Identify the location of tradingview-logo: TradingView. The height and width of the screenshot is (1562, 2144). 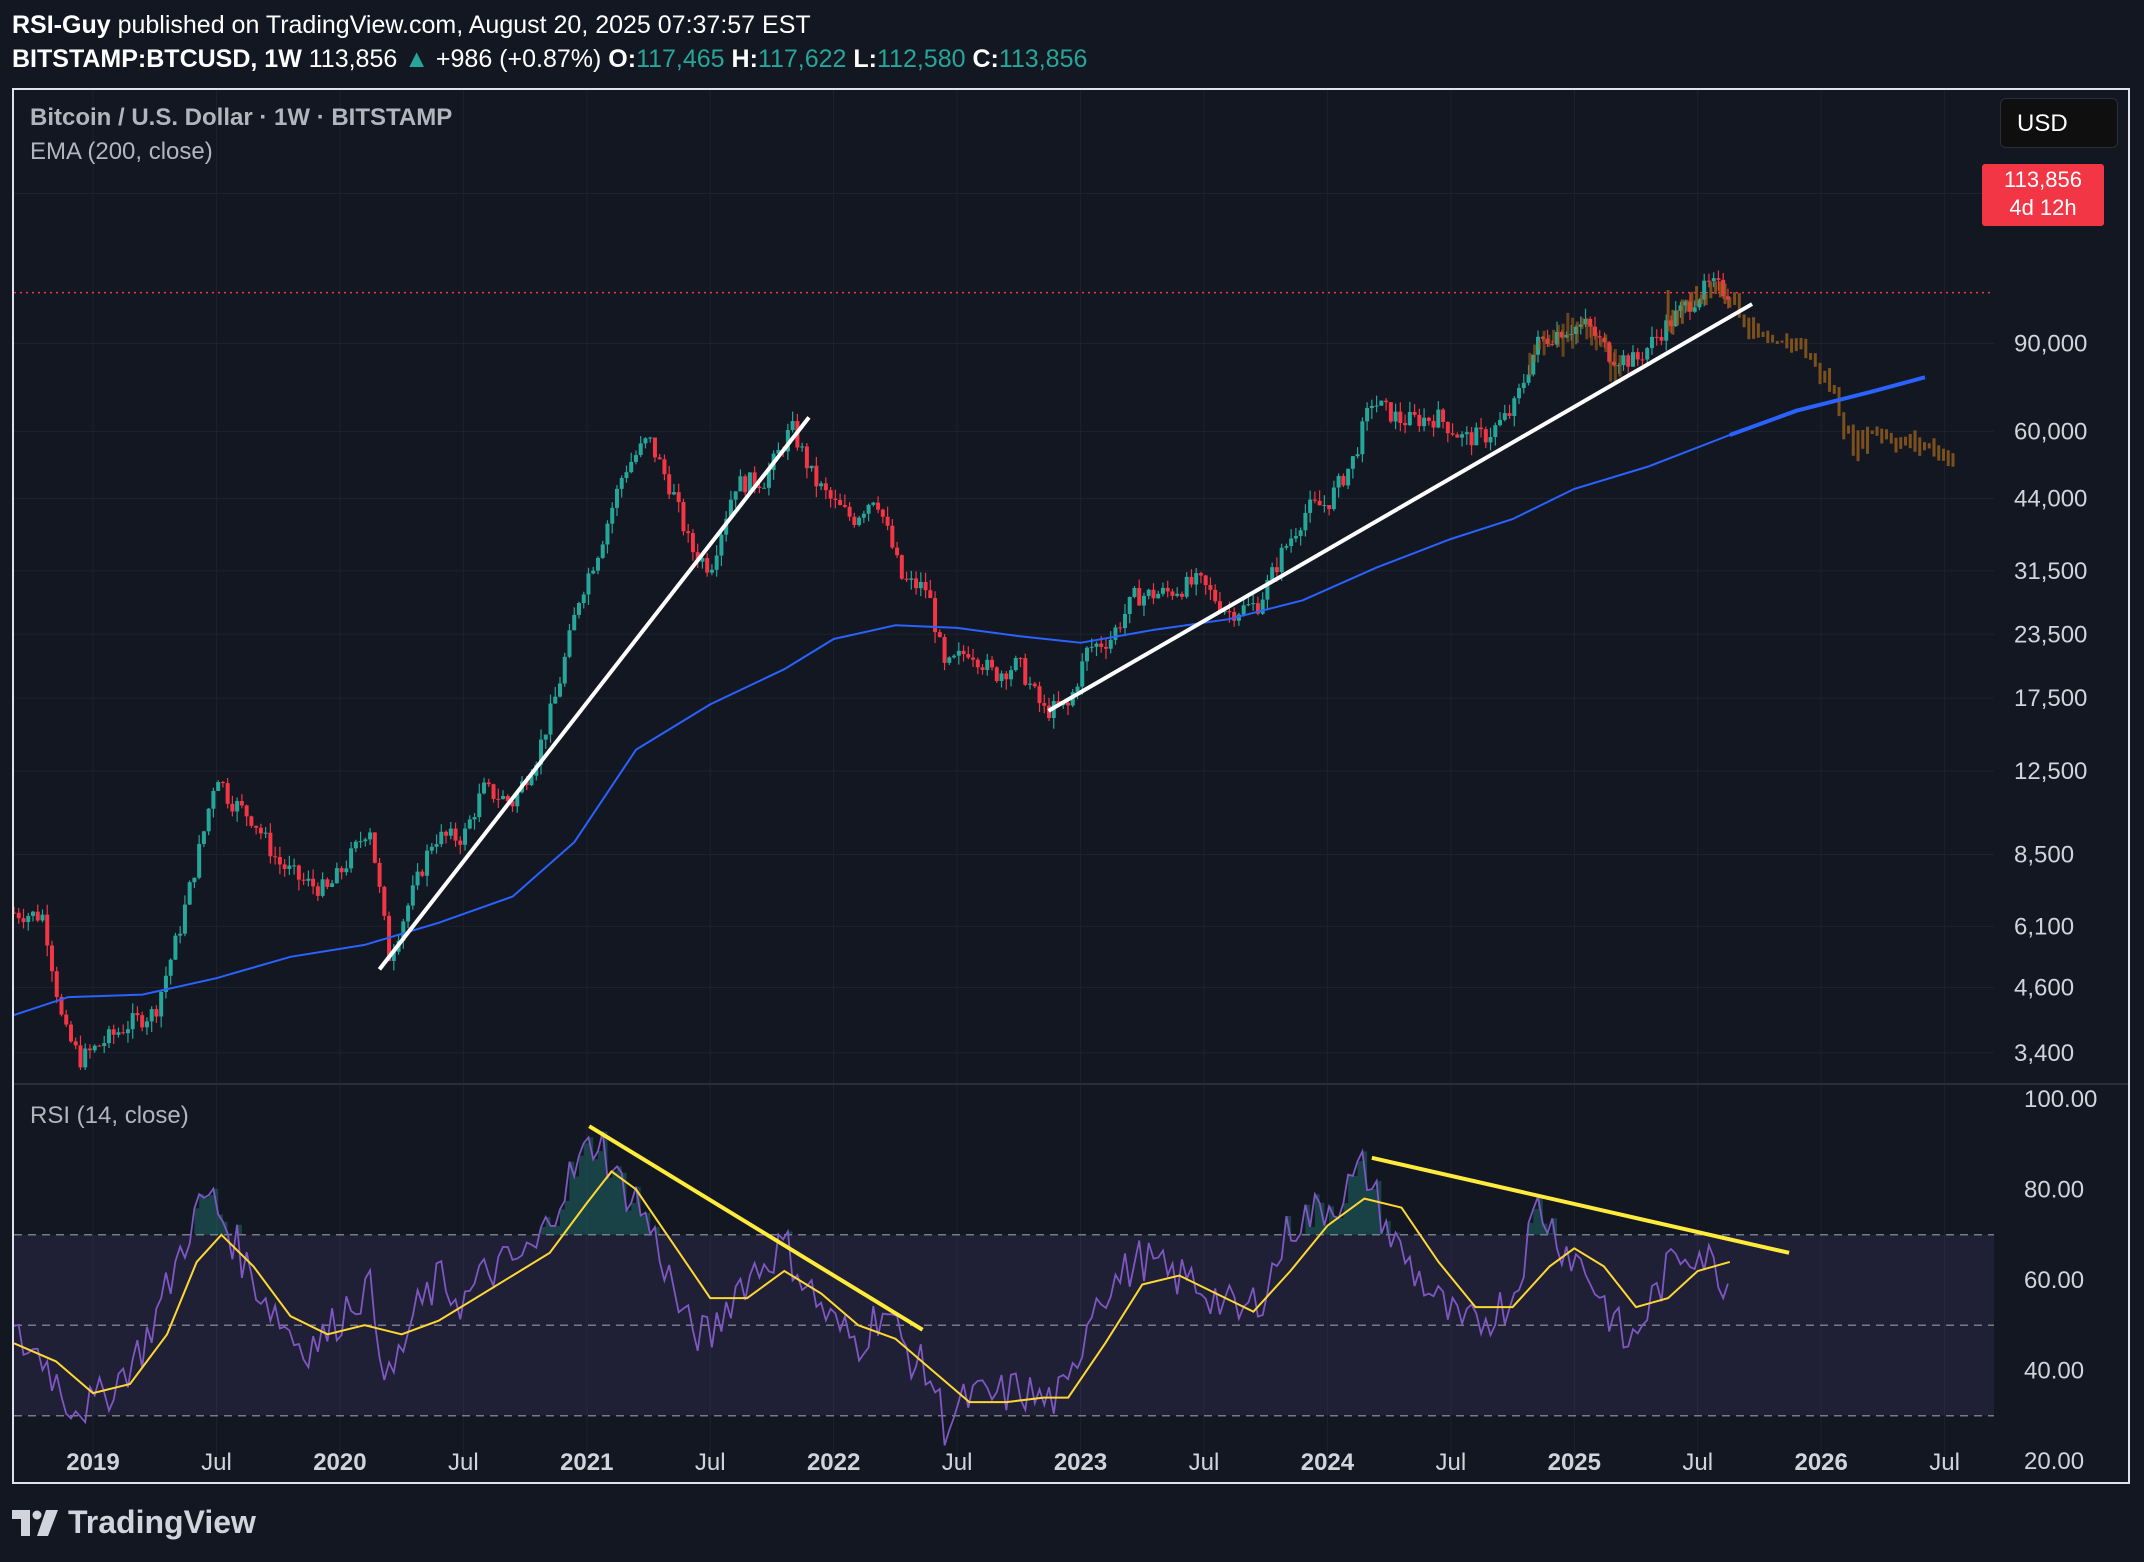
(134, 1522).